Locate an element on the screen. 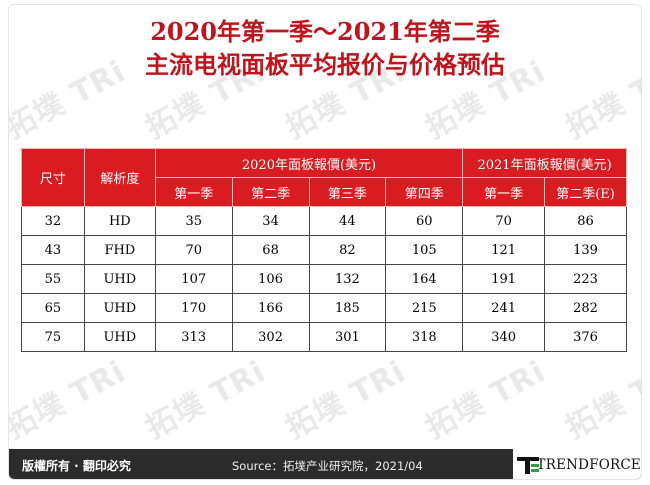  cell-price: 376 is located at coordinates (585, 337).